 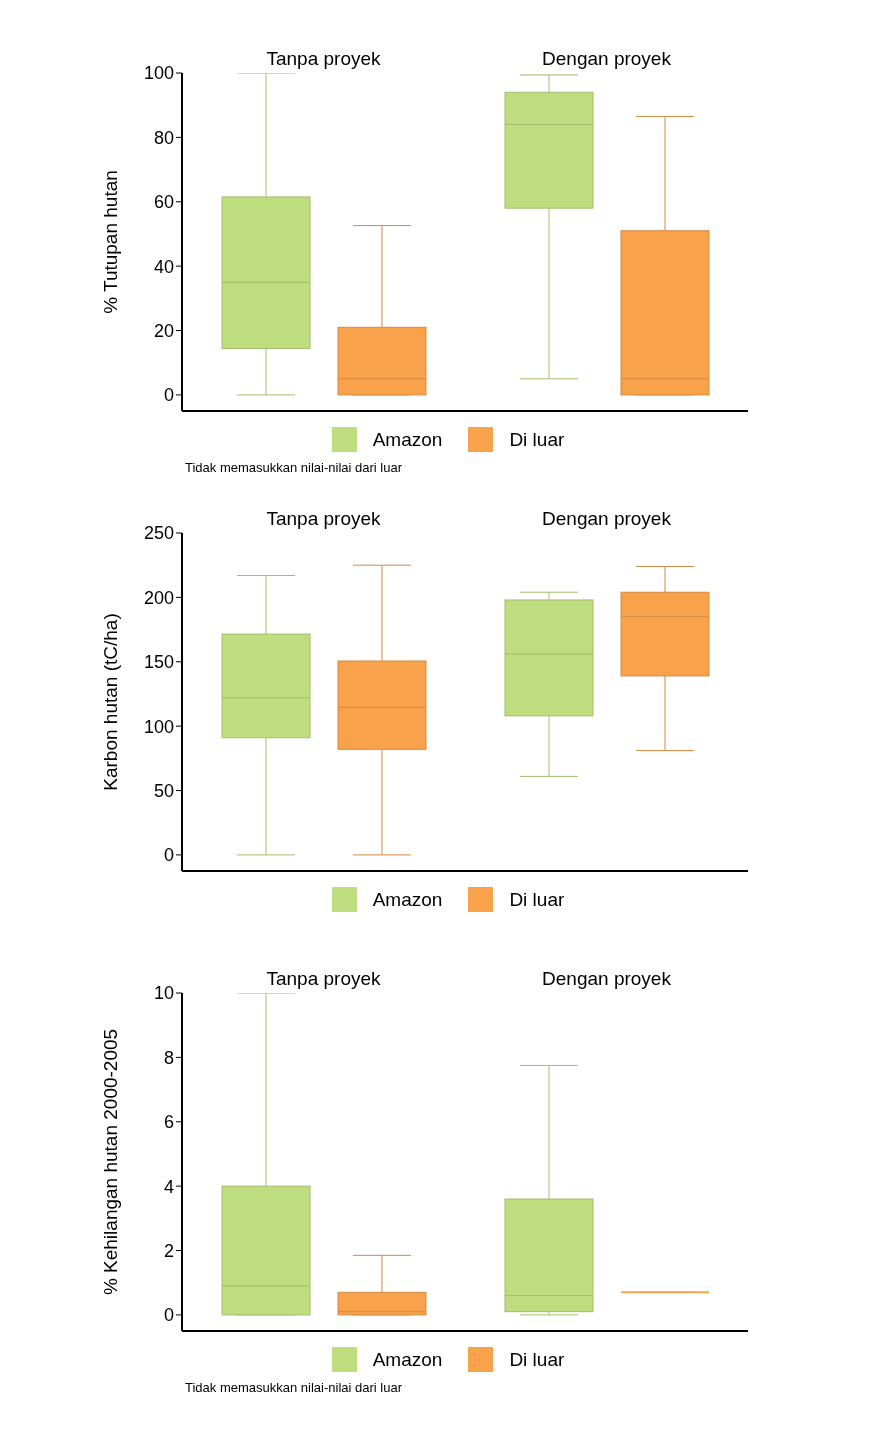 I want to click on y-axis-title: % Kehilangan hutan 2000-2005, so click(x=110, y=1162).